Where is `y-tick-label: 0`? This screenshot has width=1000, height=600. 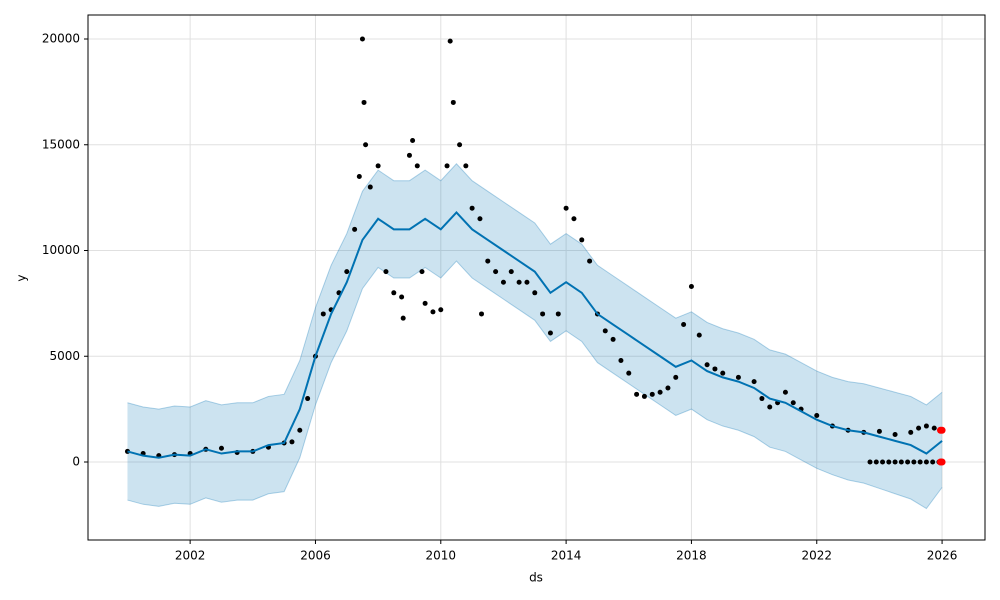
y-tick-label: 0 is located at coordinates (76, 461).